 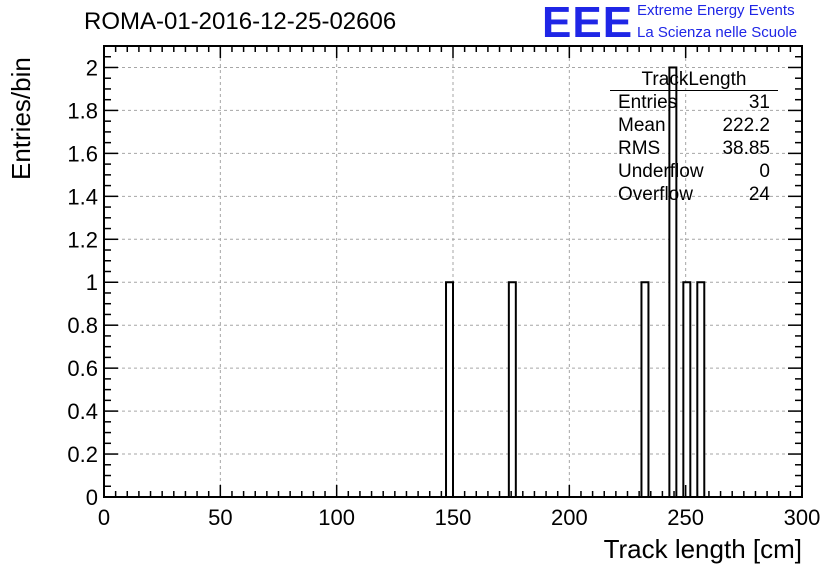 What do you see at coordinates (82, 325) in the screenshot?
I see `y-tick-label: 0.8` at bounding box center [82, 325].